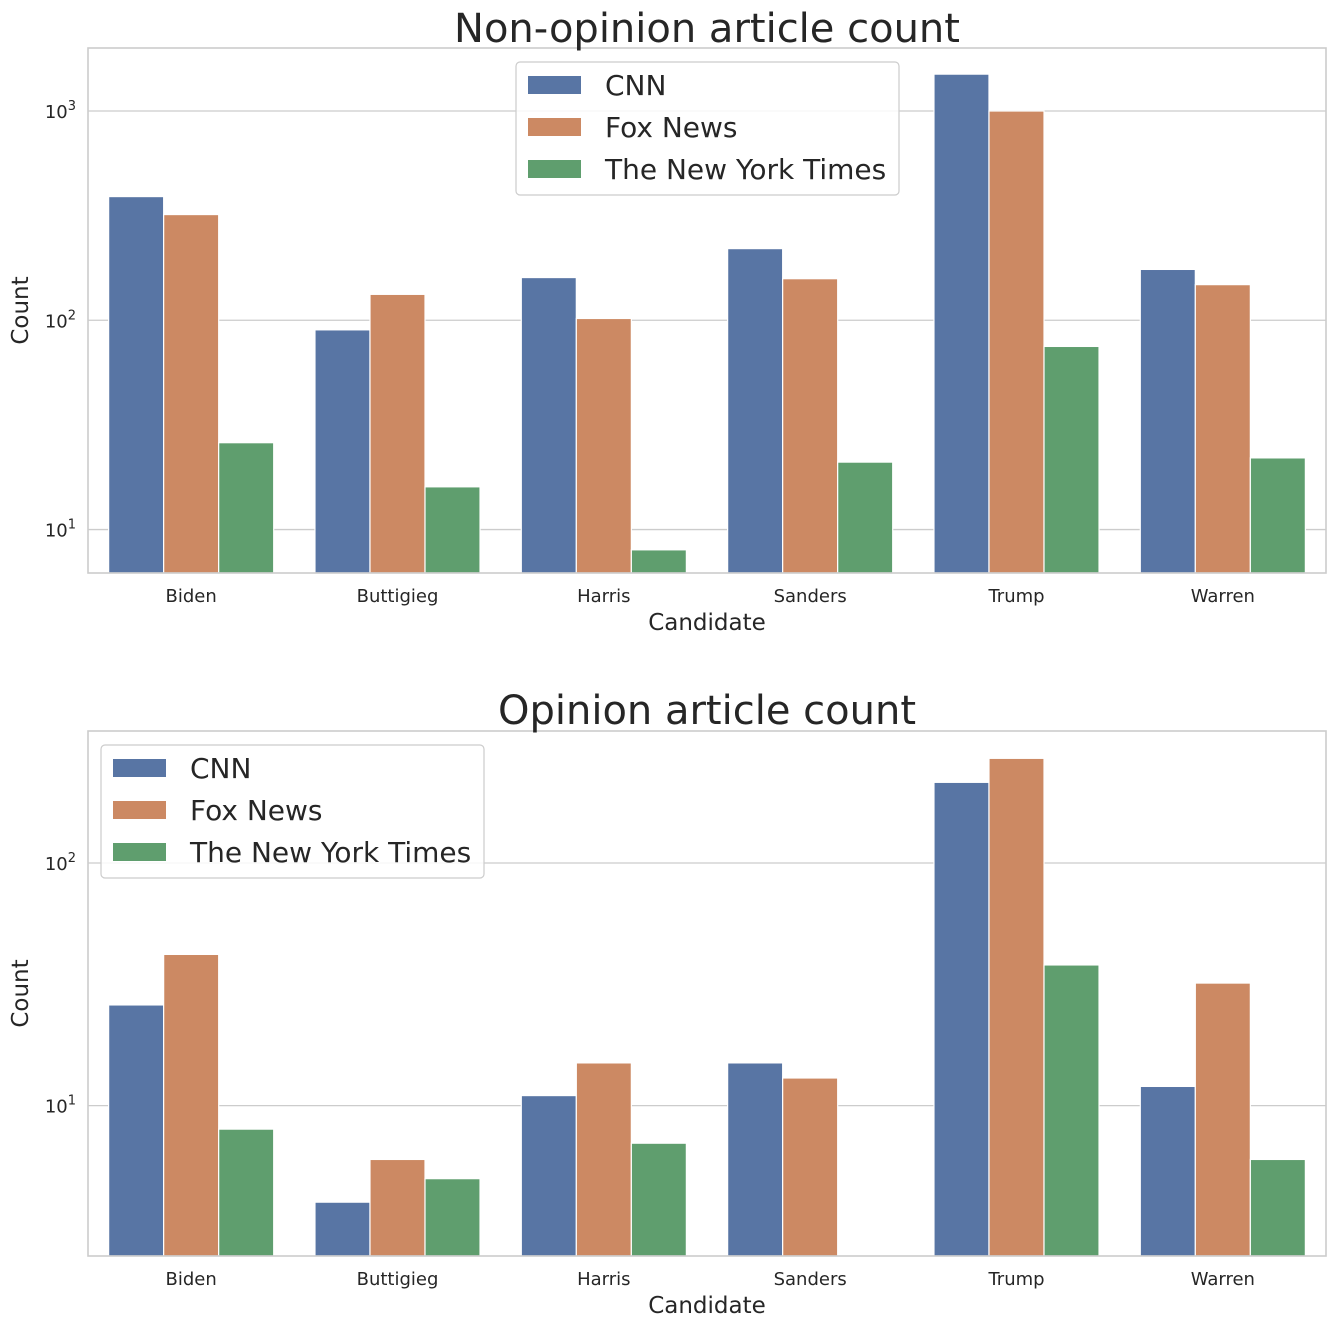 The width and height of the screenshot is (1337, 1328). Describe the element at coordinates (865, 517) in the screenshot. I see `bar-sanders-the-new-york-times` at that location.